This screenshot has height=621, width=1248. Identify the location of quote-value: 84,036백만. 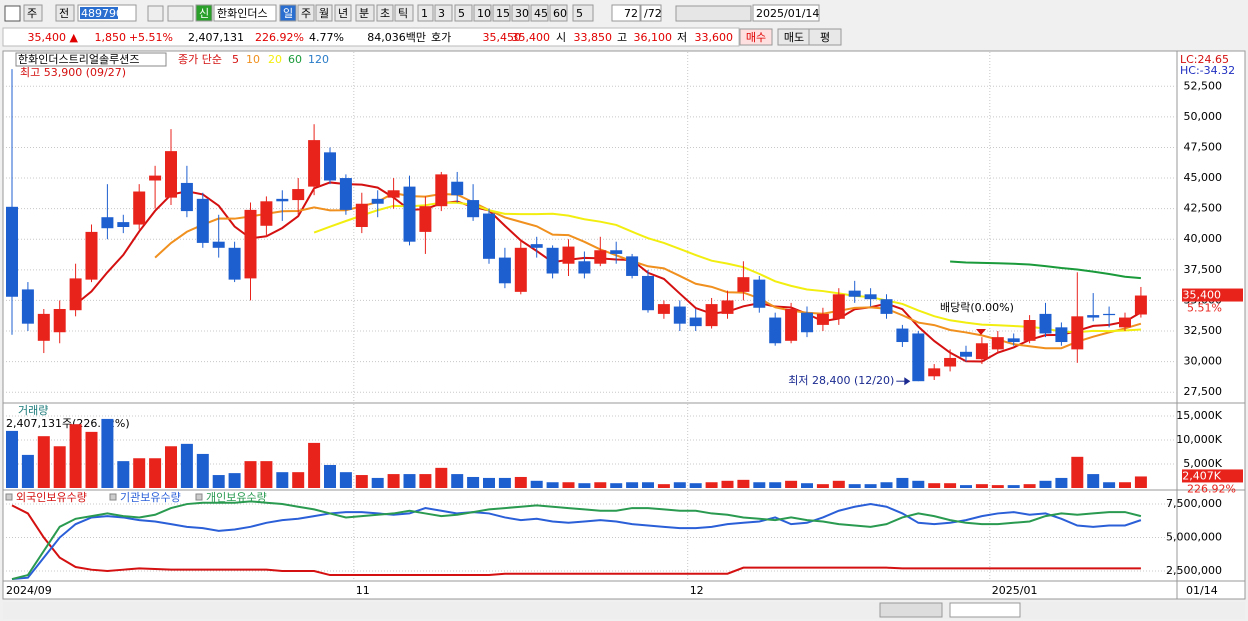
(396, 37).